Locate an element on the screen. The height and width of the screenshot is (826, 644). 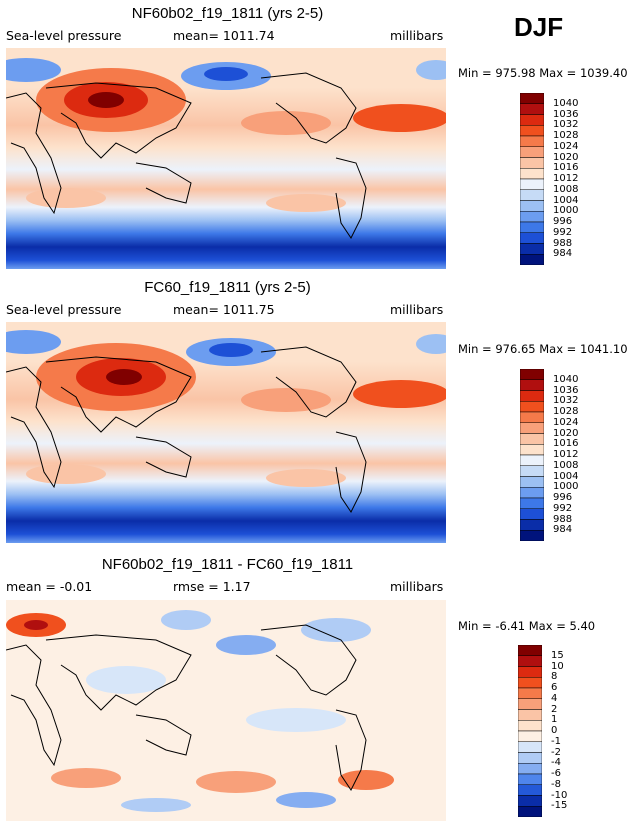
colorbar-tick-label: -4 is located at coordinates (556, 763).